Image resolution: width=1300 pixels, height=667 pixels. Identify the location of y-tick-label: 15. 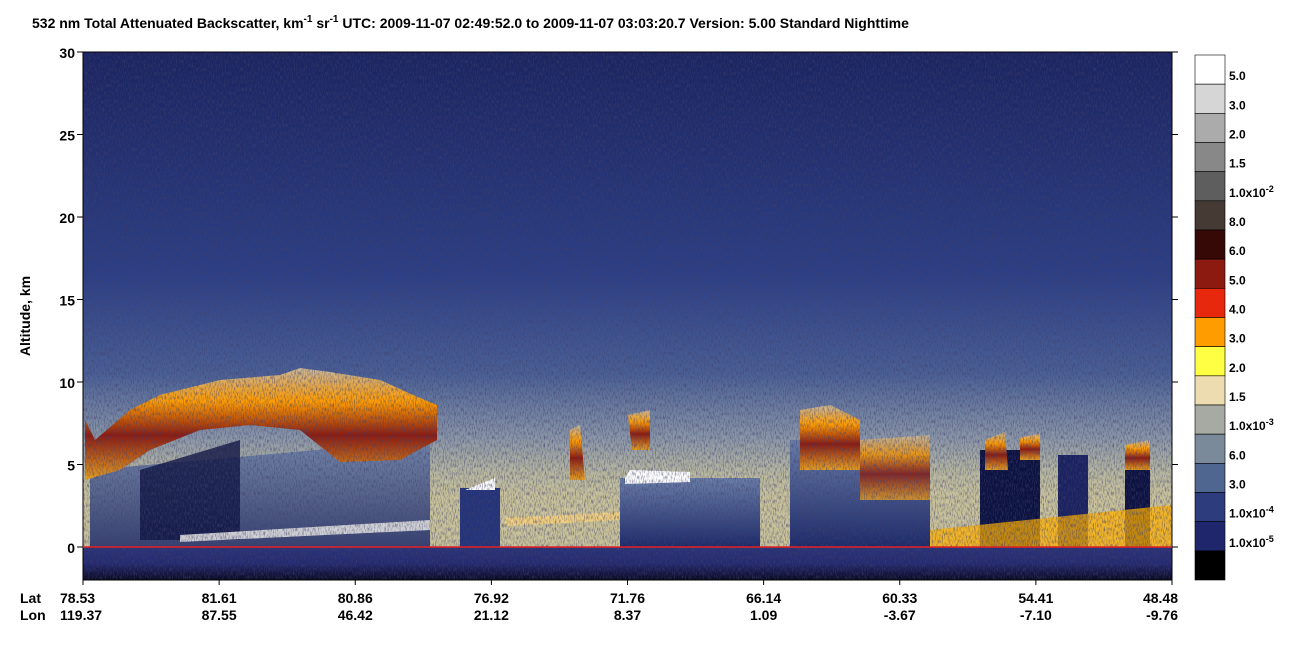
(67, 301).